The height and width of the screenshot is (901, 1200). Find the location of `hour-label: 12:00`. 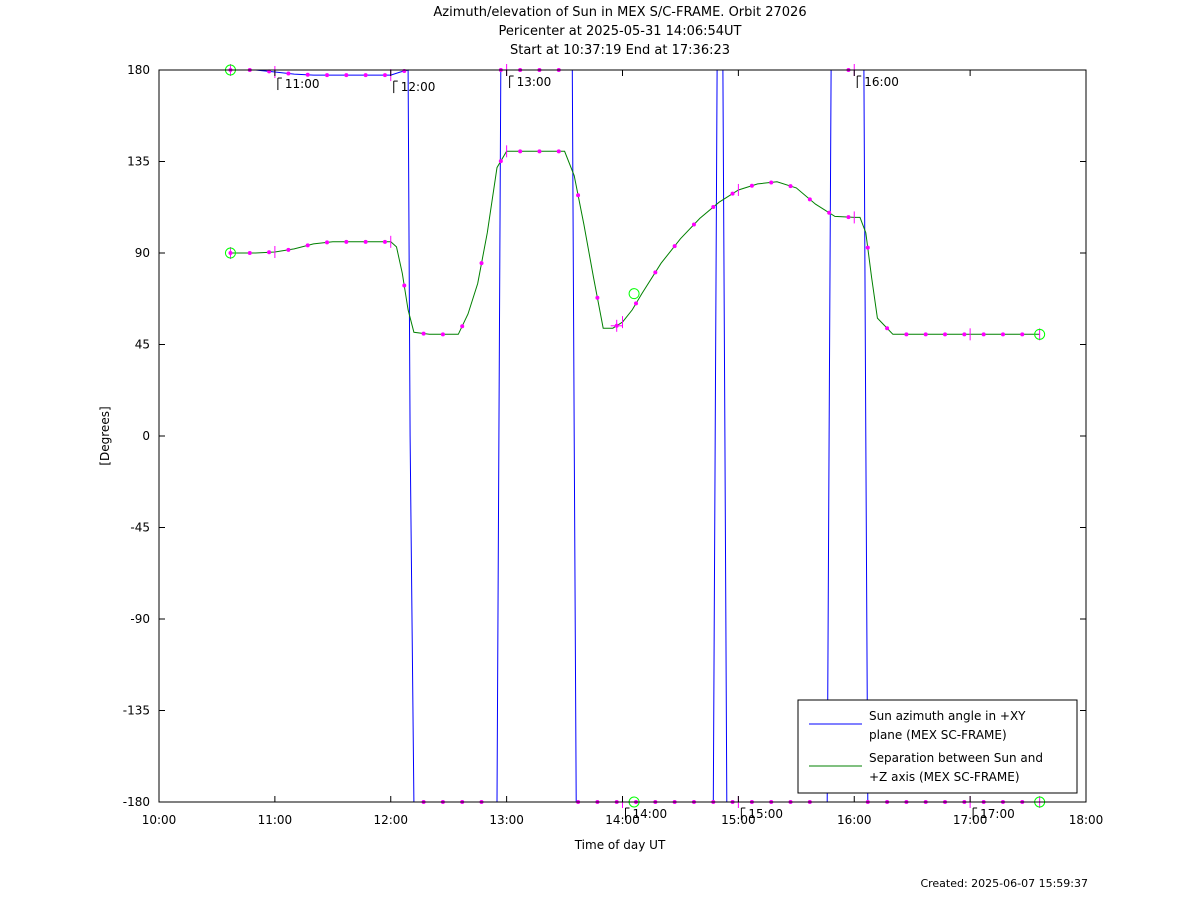

hour-label: 12:00 is located at coordinates (418, 87).